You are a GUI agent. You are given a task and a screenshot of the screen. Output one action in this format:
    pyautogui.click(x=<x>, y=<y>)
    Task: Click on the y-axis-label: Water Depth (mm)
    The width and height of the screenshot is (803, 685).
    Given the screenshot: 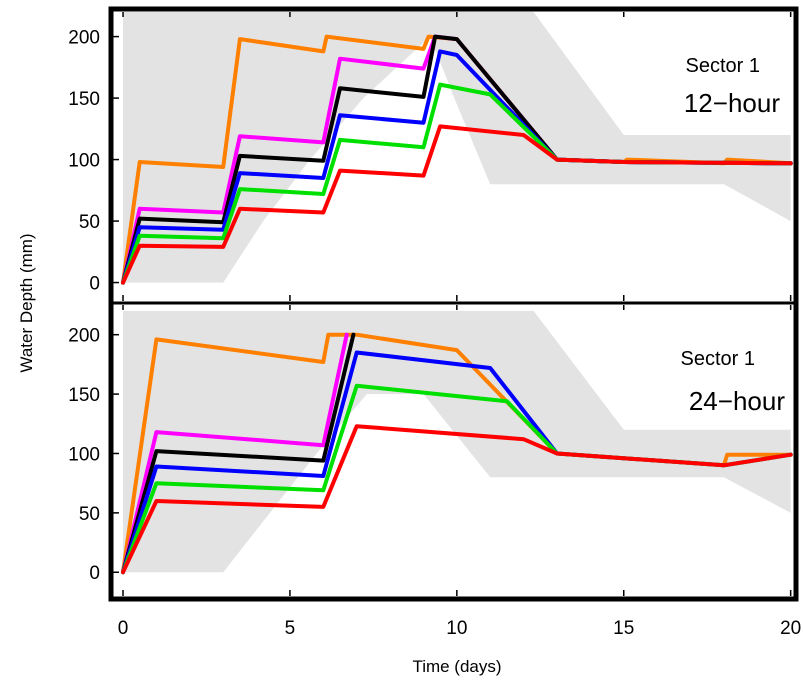 What is the action you would take?
    pyautogui.click(x=26, y=302)
    